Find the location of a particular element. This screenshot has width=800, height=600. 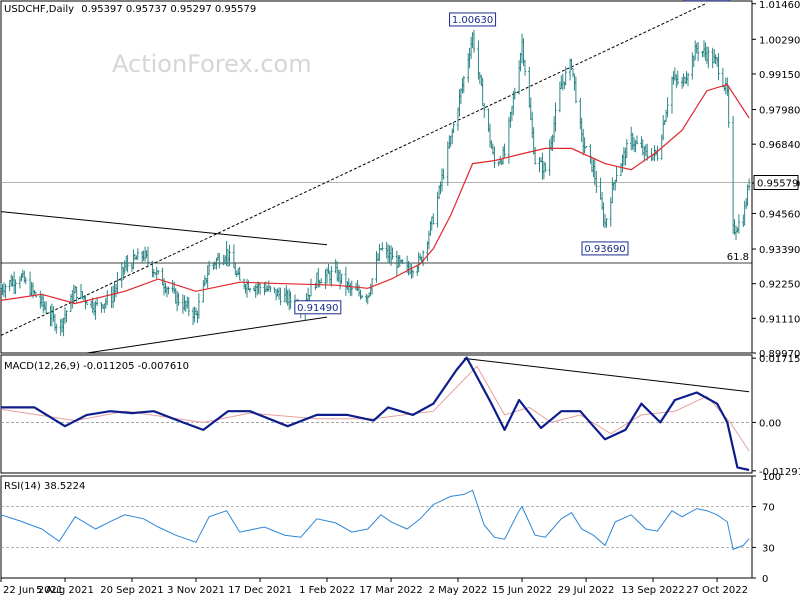

x-tick-label: 17 Dec 2021 is located at coordinates (260, 590).